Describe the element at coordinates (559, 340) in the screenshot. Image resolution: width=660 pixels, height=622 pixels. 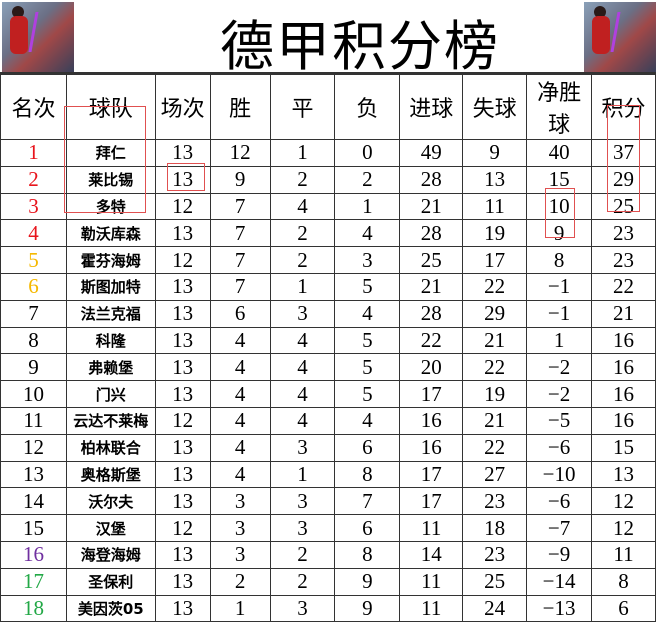
I see `cell-goal-diff: 1` at that location.